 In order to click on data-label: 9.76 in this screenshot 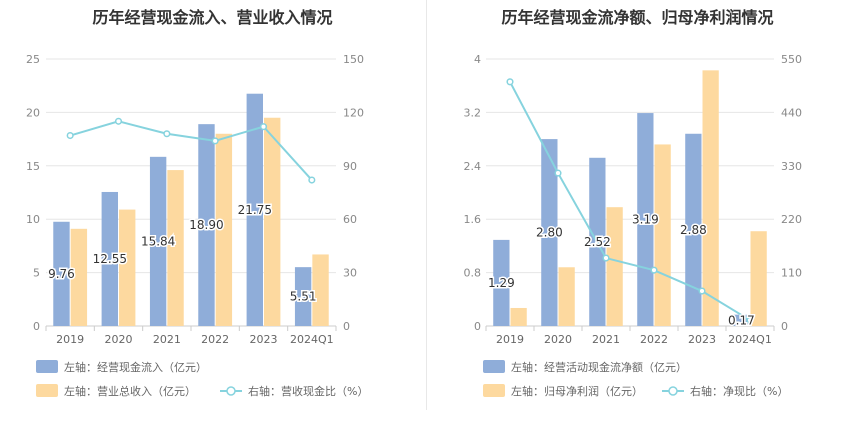, I will do `click(61, 274)`.